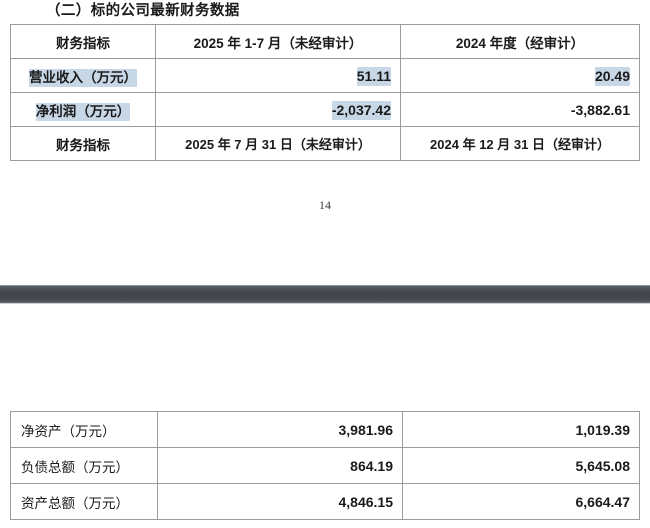 The height and width of the screenshot is (528, 650). I want to click on page-separator-band, so click(325, 294).